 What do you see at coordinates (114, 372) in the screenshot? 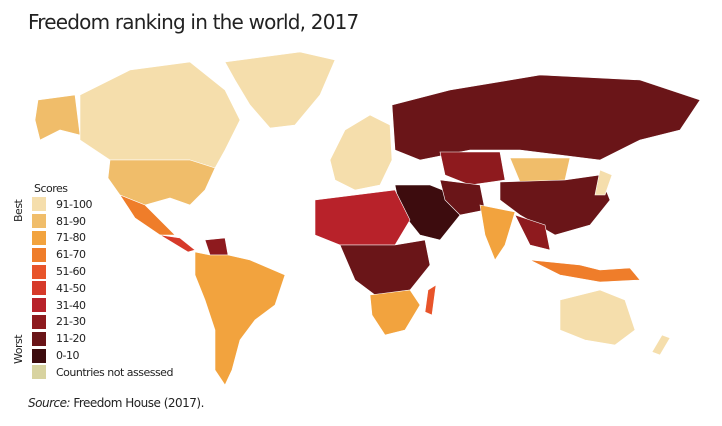
I see `legend-label: Countries not assessed` at bounding box center [114, 372].